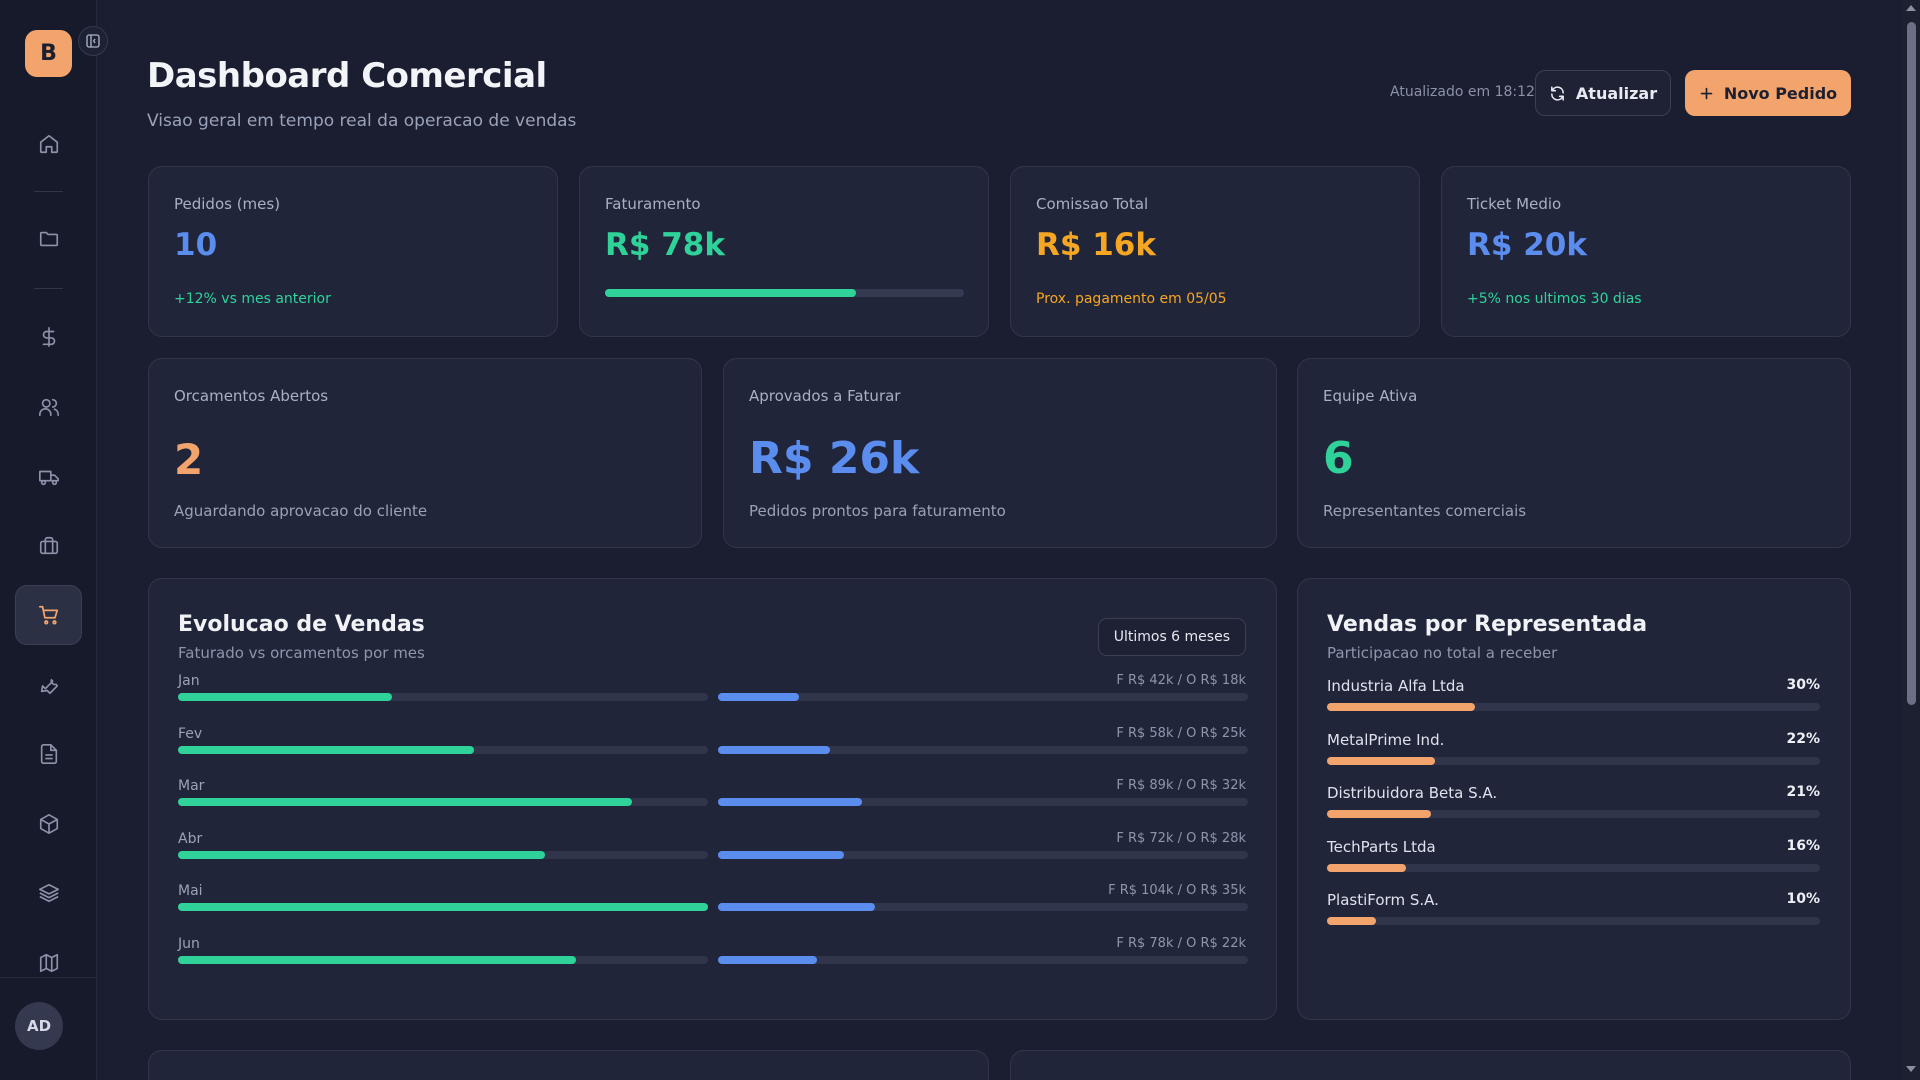 The image size is (1920, 1080). Describe the element at coordinates (653, 204) in the screenshot. I see `kpi-label: Faturamento` at that location.